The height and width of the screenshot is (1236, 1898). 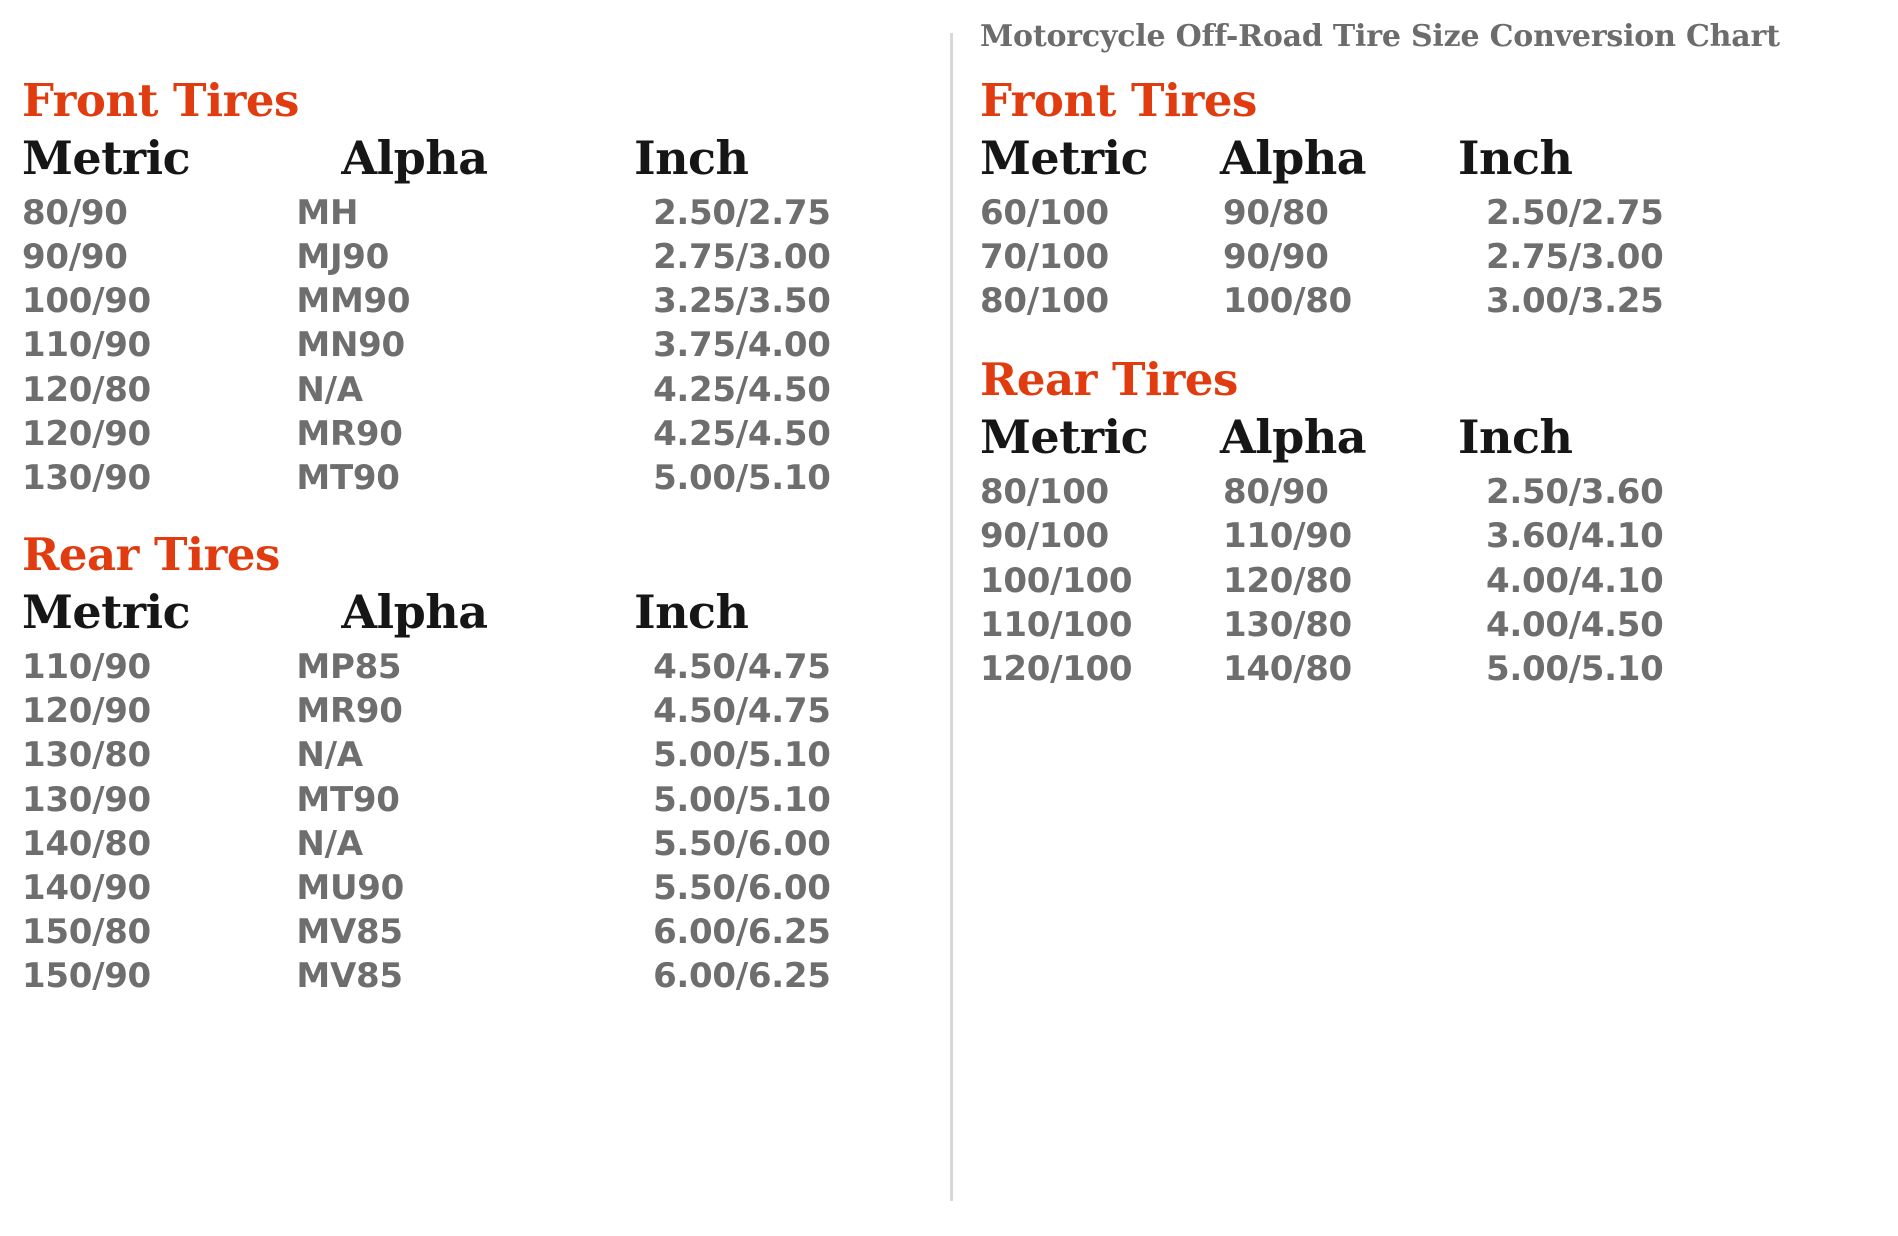 What do you see at coordinates (486, 390) in the screenshot?
I see `table-row: 120/80 N/A 4.25/4.50` at bounding box center [486, 390].